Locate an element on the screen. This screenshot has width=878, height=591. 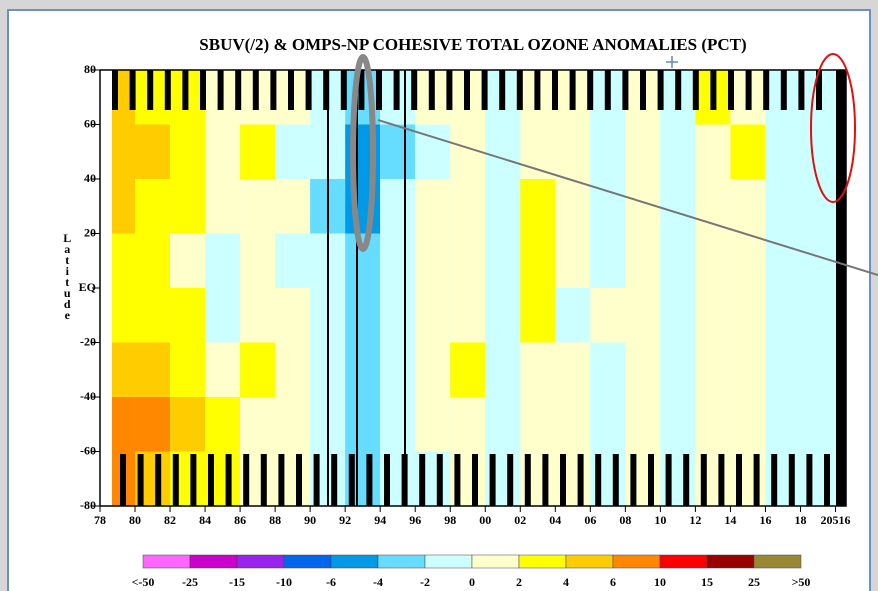
x-tick-label: 14 is located at coordinates (730, 520).